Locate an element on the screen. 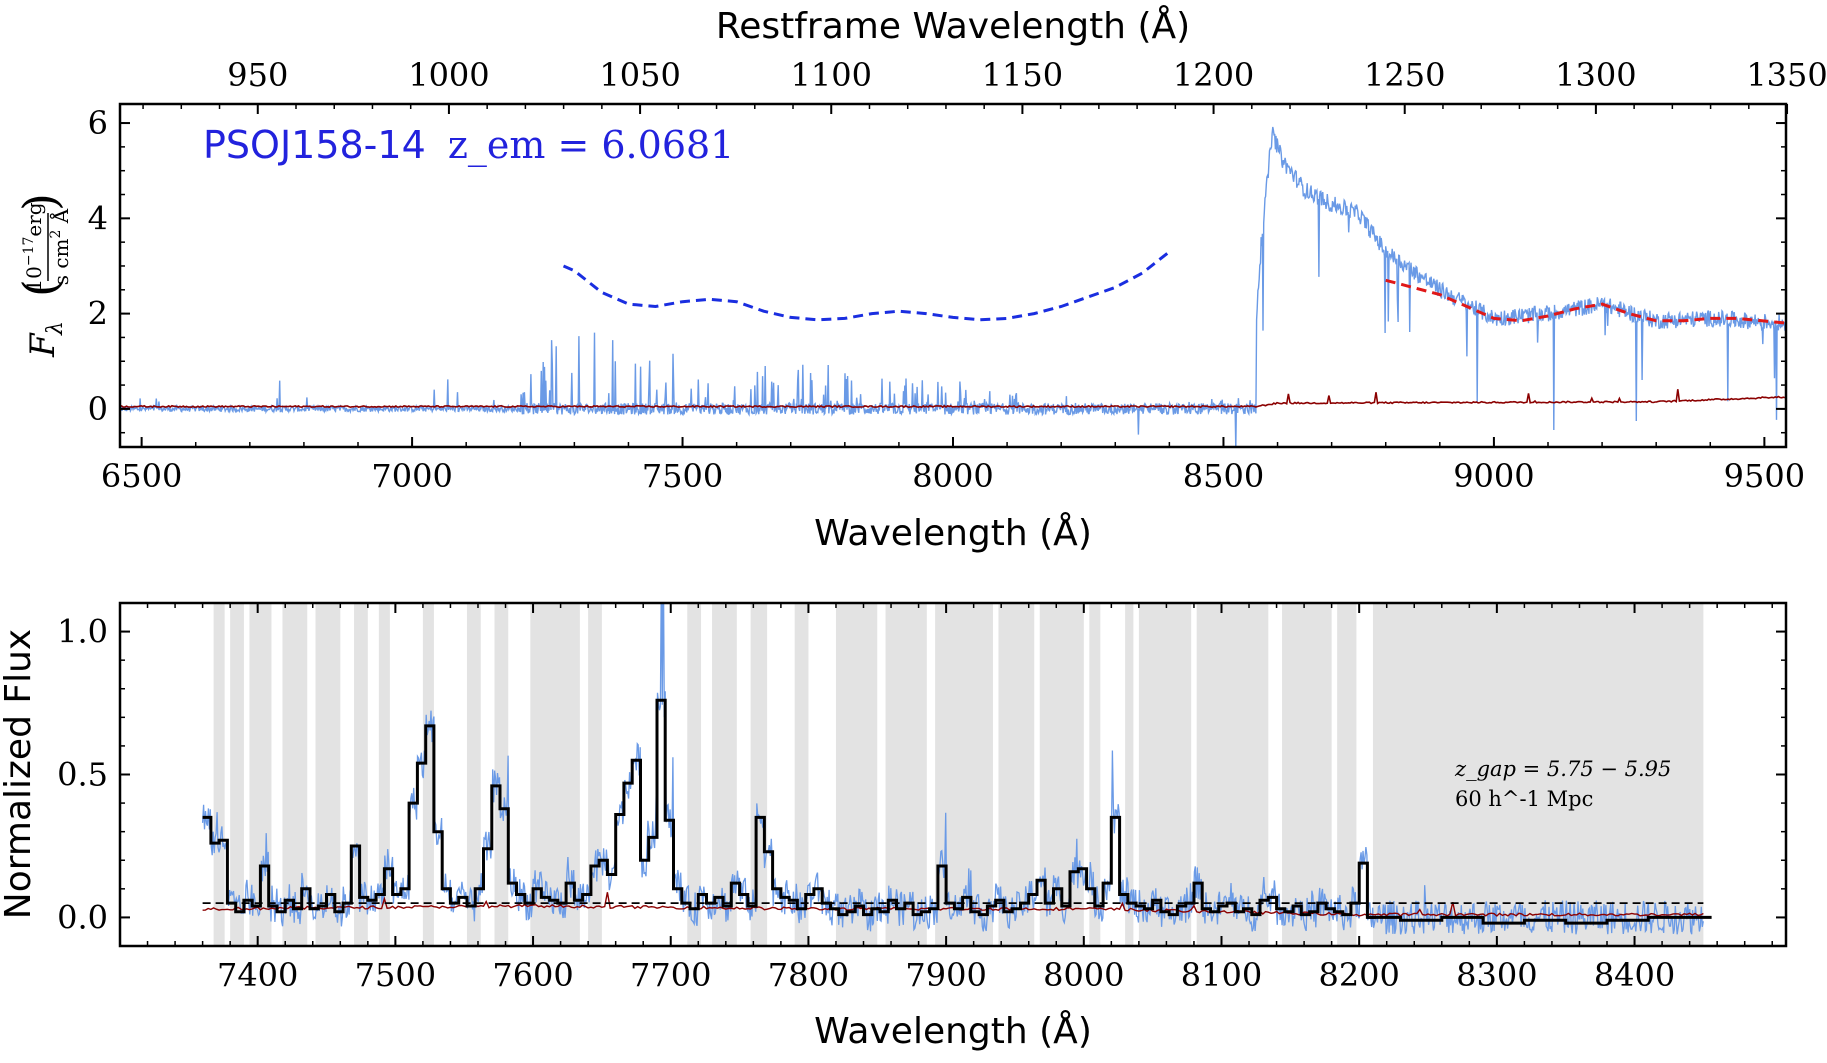 The image size is (1827, 1063). binned-flux-gap-step is located at coordinates (1539, 920).